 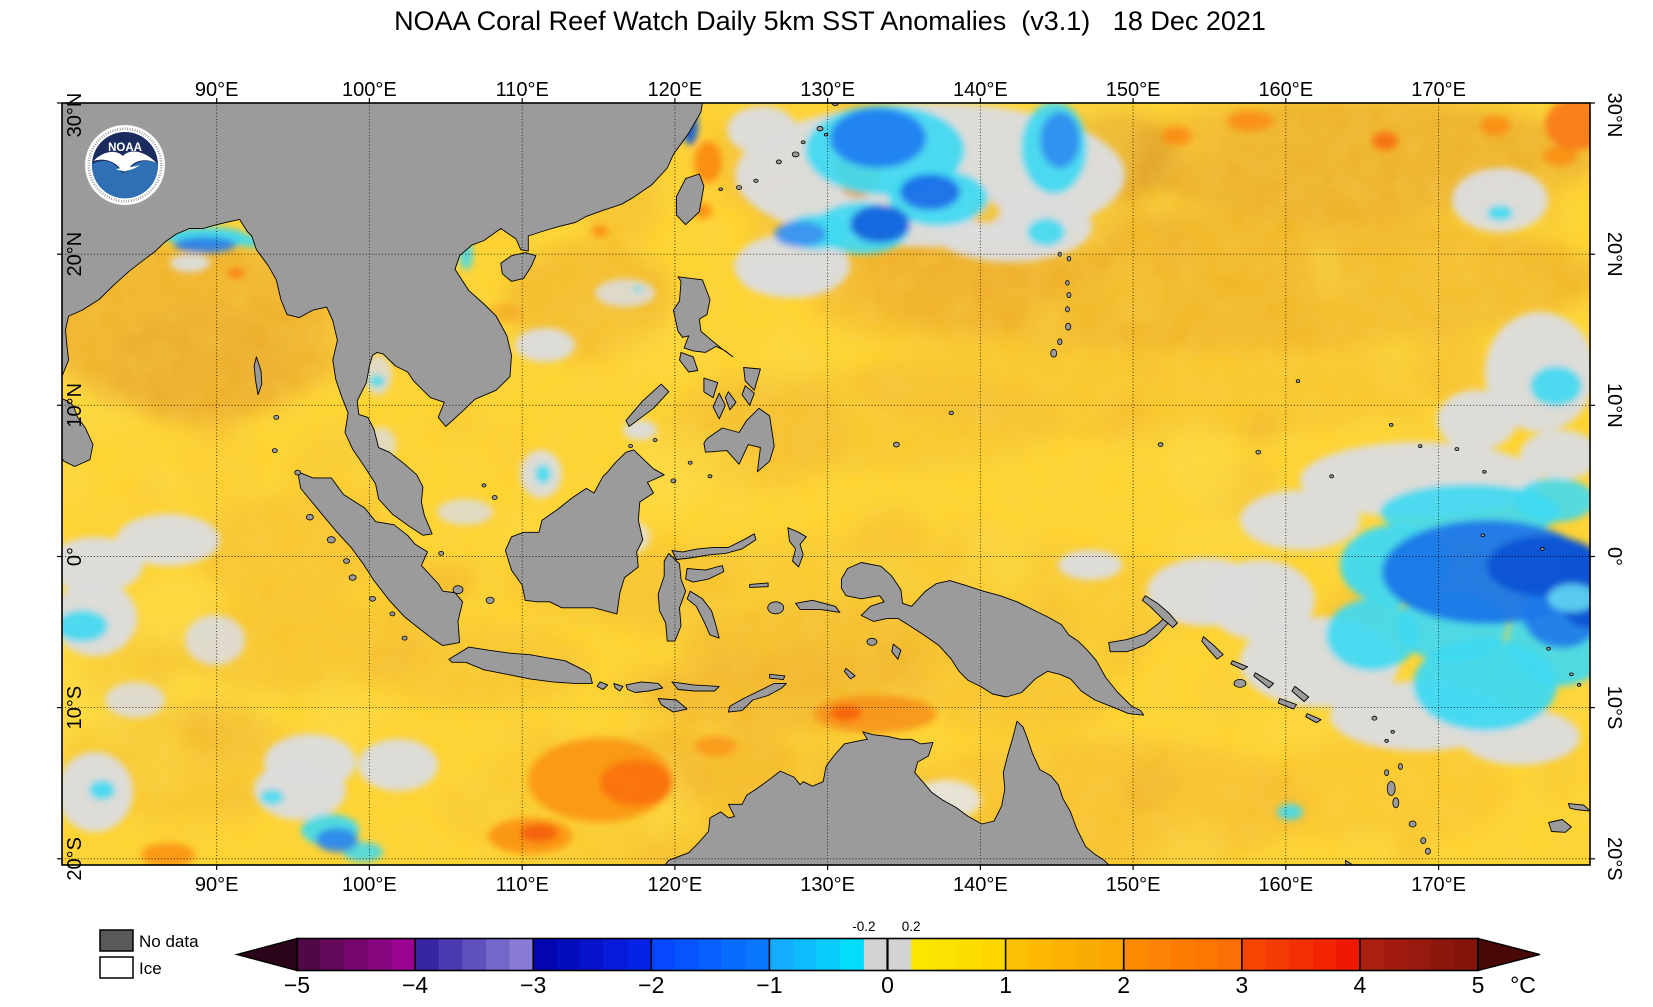 What do you see at coordinates (150, 968) in the screenshot?
I see `svg-text: Ice` at bounding box center [150, 968].